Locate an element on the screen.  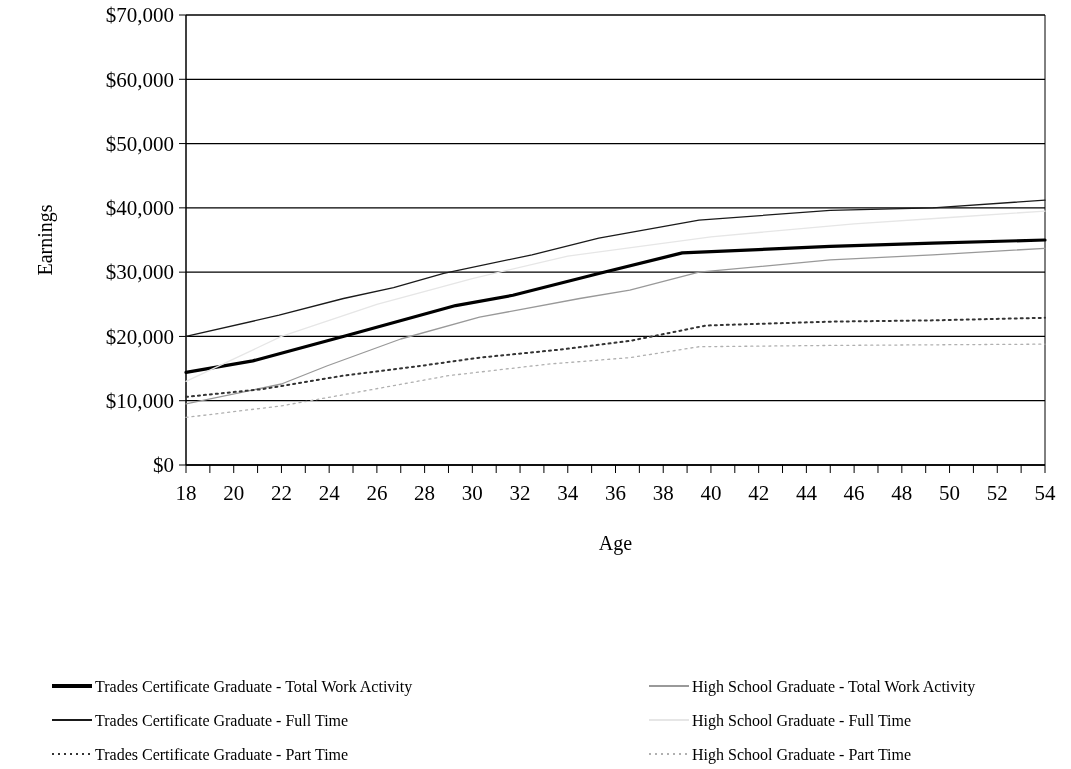
x-tick-label: 52 is located at coordinates (997, 493).